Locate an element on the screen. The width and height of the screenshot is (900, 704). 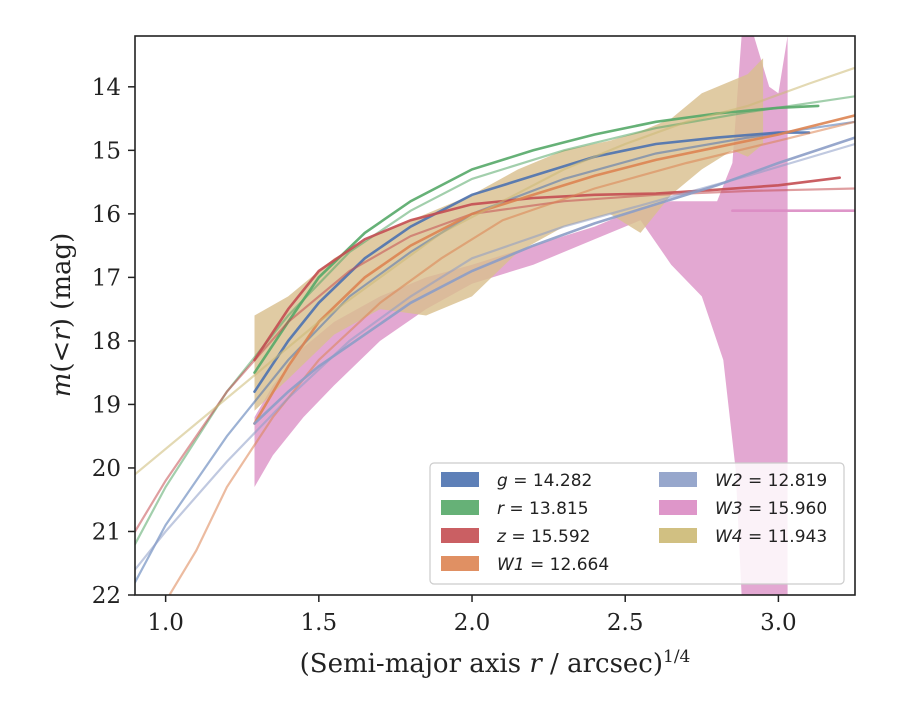
legend-label-5: W3 = 15.960 is located at coordinates (771, 509).